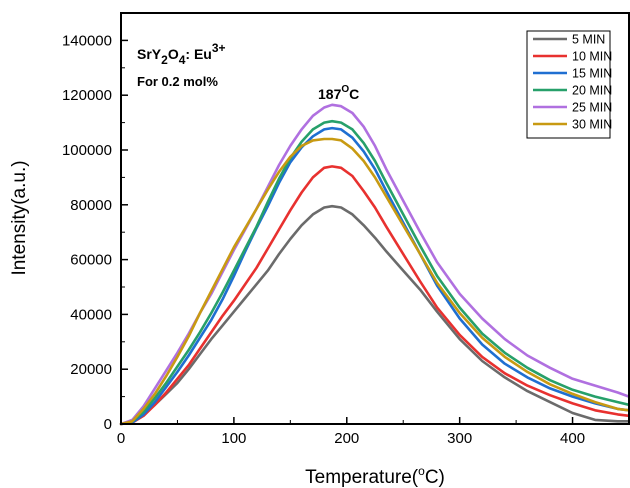 This screenshot has width=630, height=488. Describe the element at coordinates (362, 477) in the screenshot. I see `x-axis-title-main: Temperature(` at that location.